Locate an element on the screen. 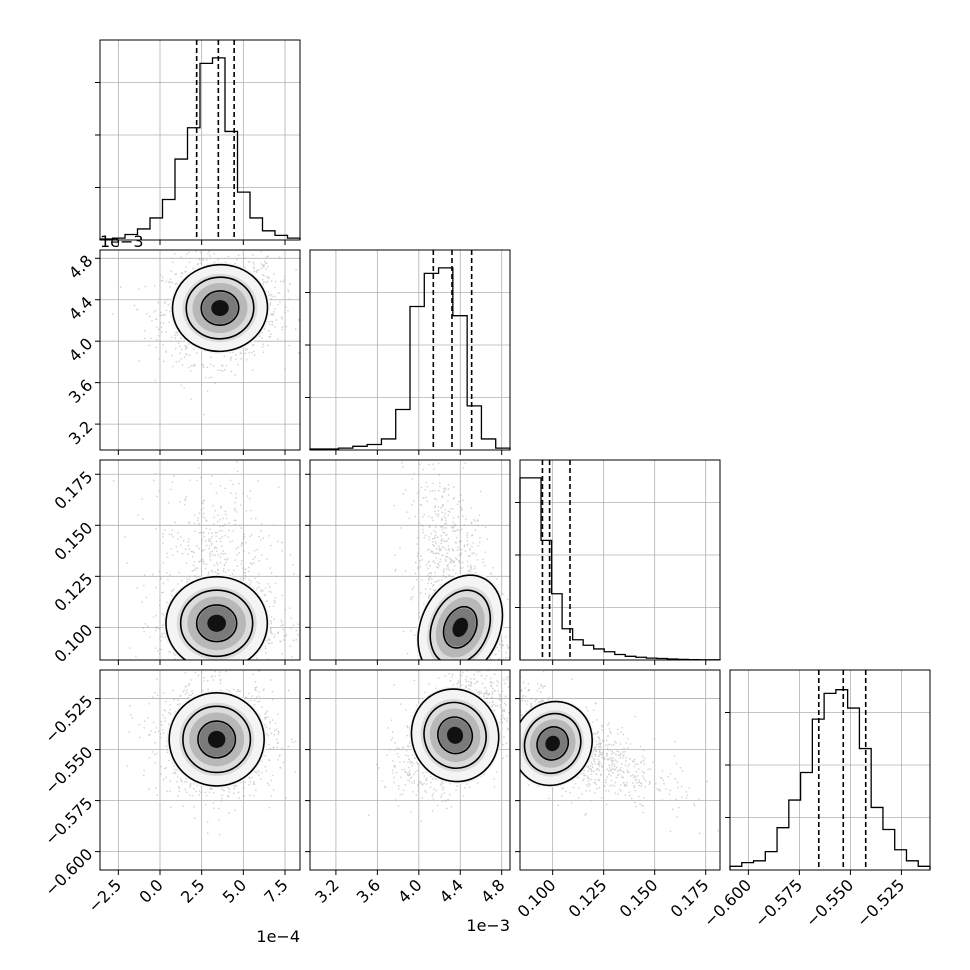 The image size is (970, 970). x-tick-label: 0.125 is located at coordinates (588, 898).